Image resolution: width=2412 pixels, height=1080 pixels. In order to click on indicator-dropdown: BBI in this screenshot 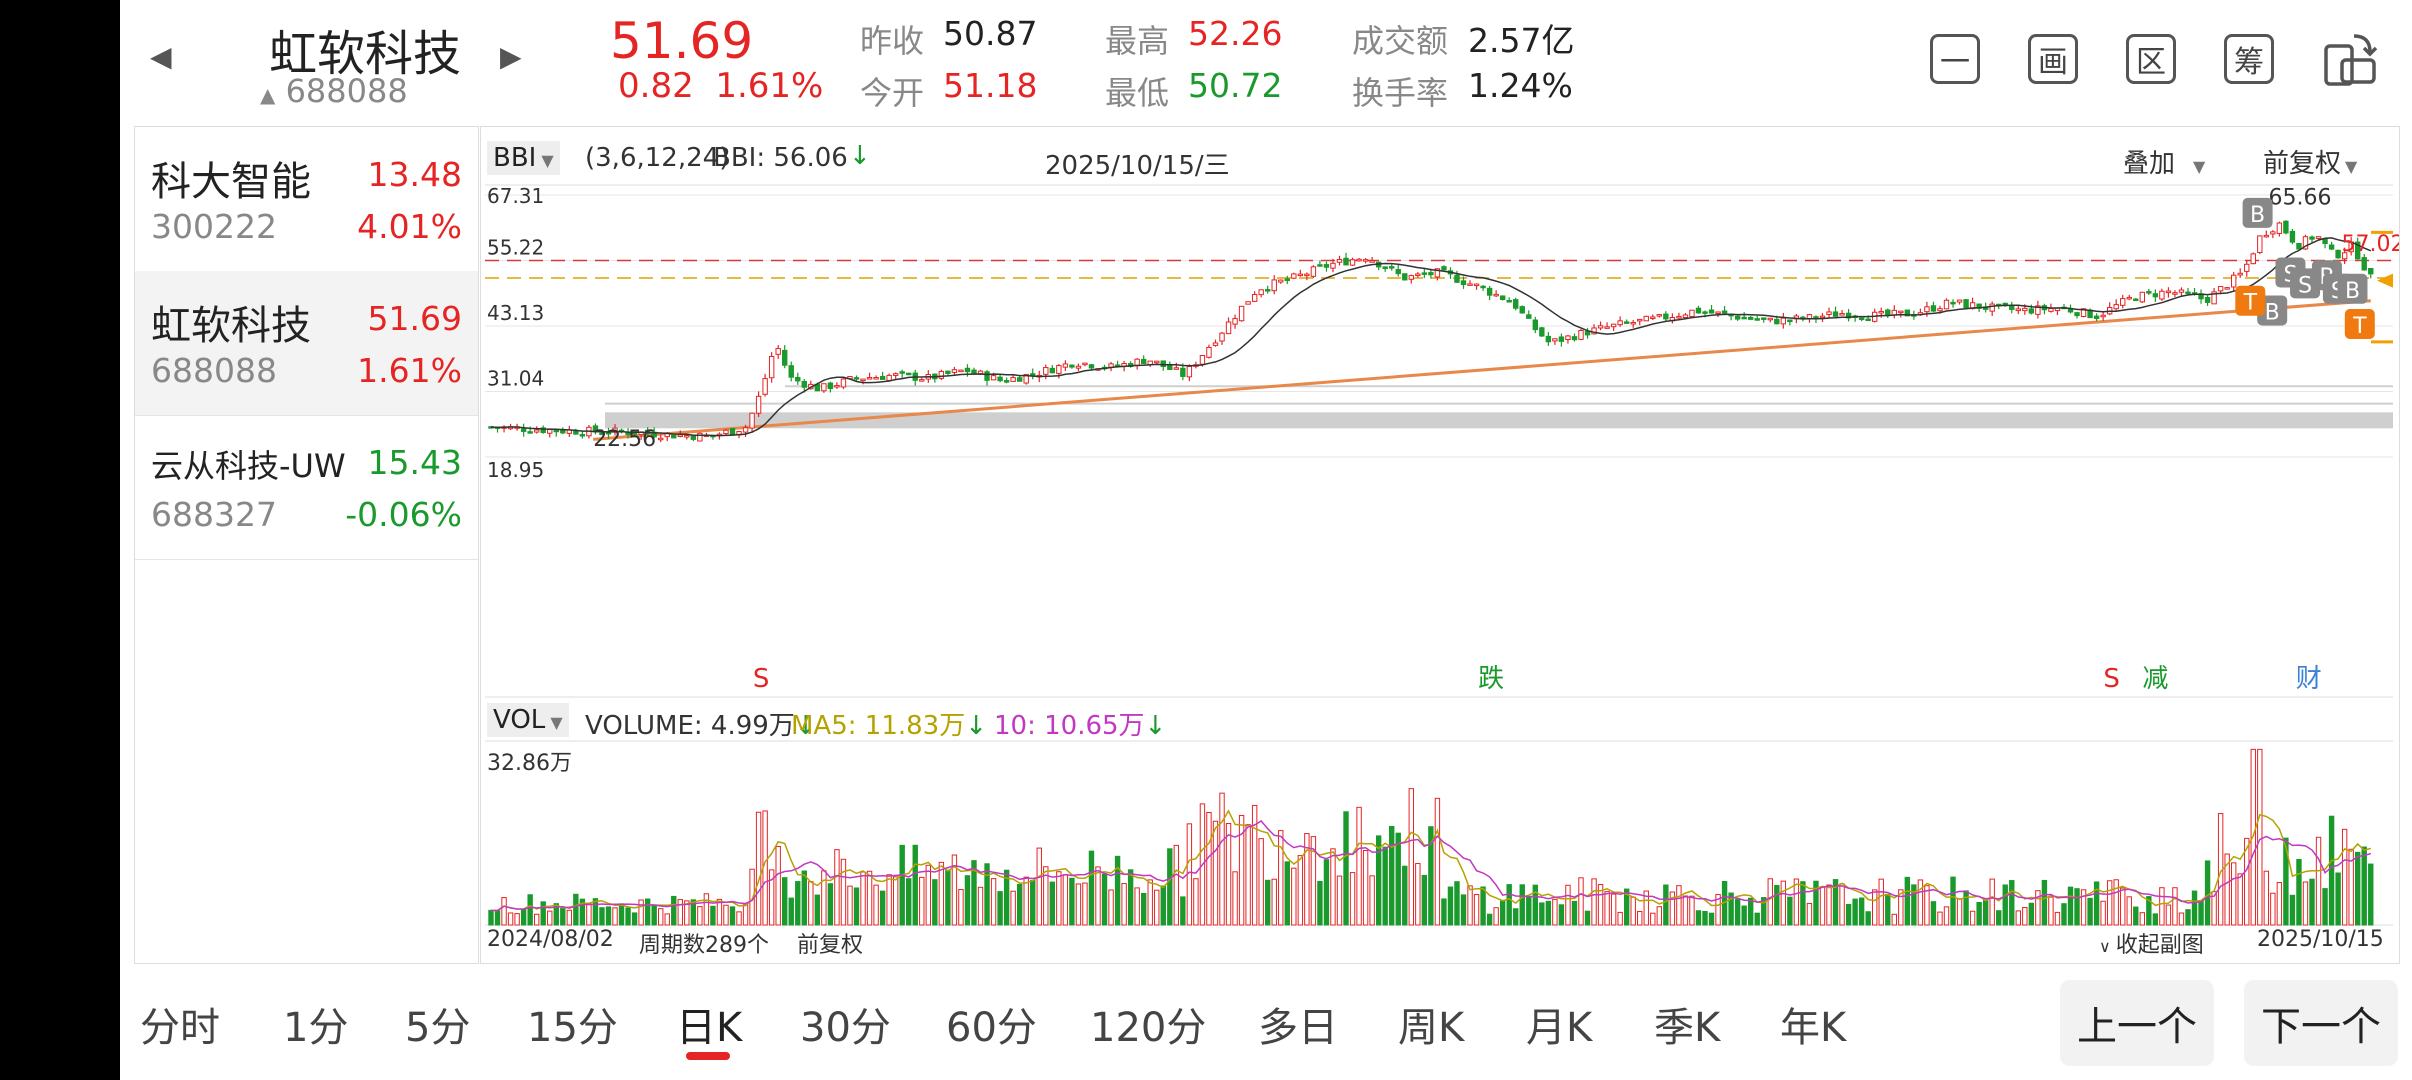, I will do `click(523, 158)`.